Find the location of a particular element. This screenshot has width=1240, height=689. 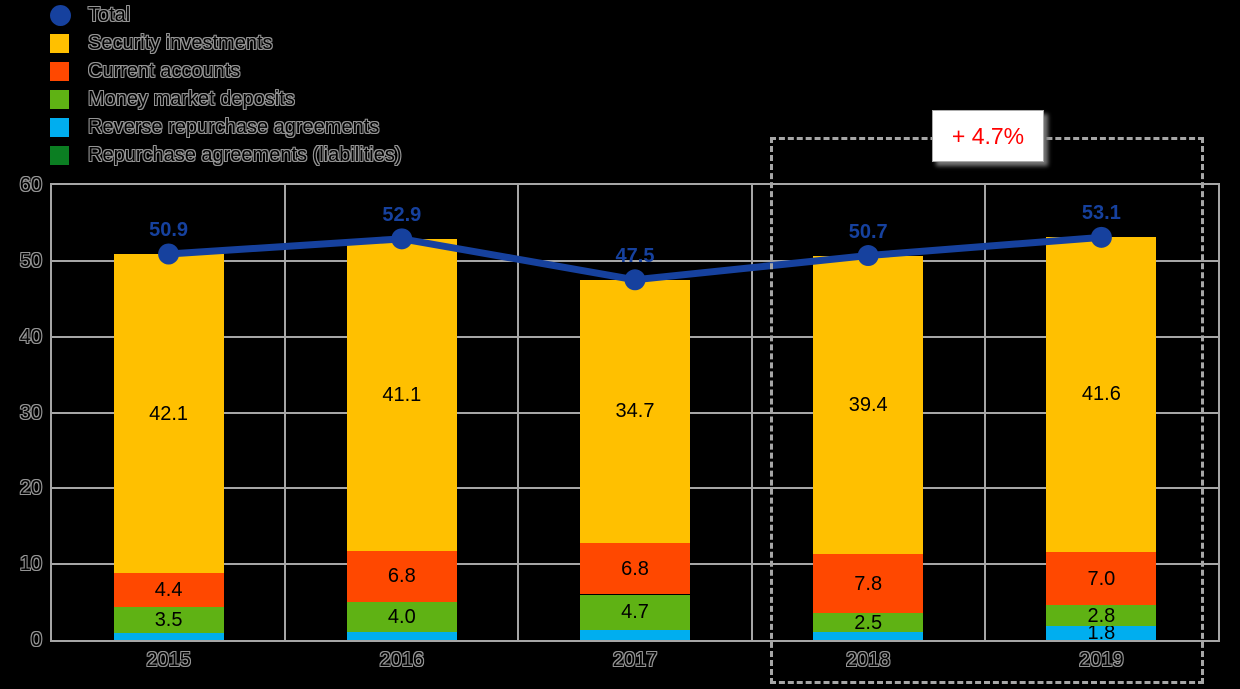

total-point-2019 is located at coordinates (1101, 237).